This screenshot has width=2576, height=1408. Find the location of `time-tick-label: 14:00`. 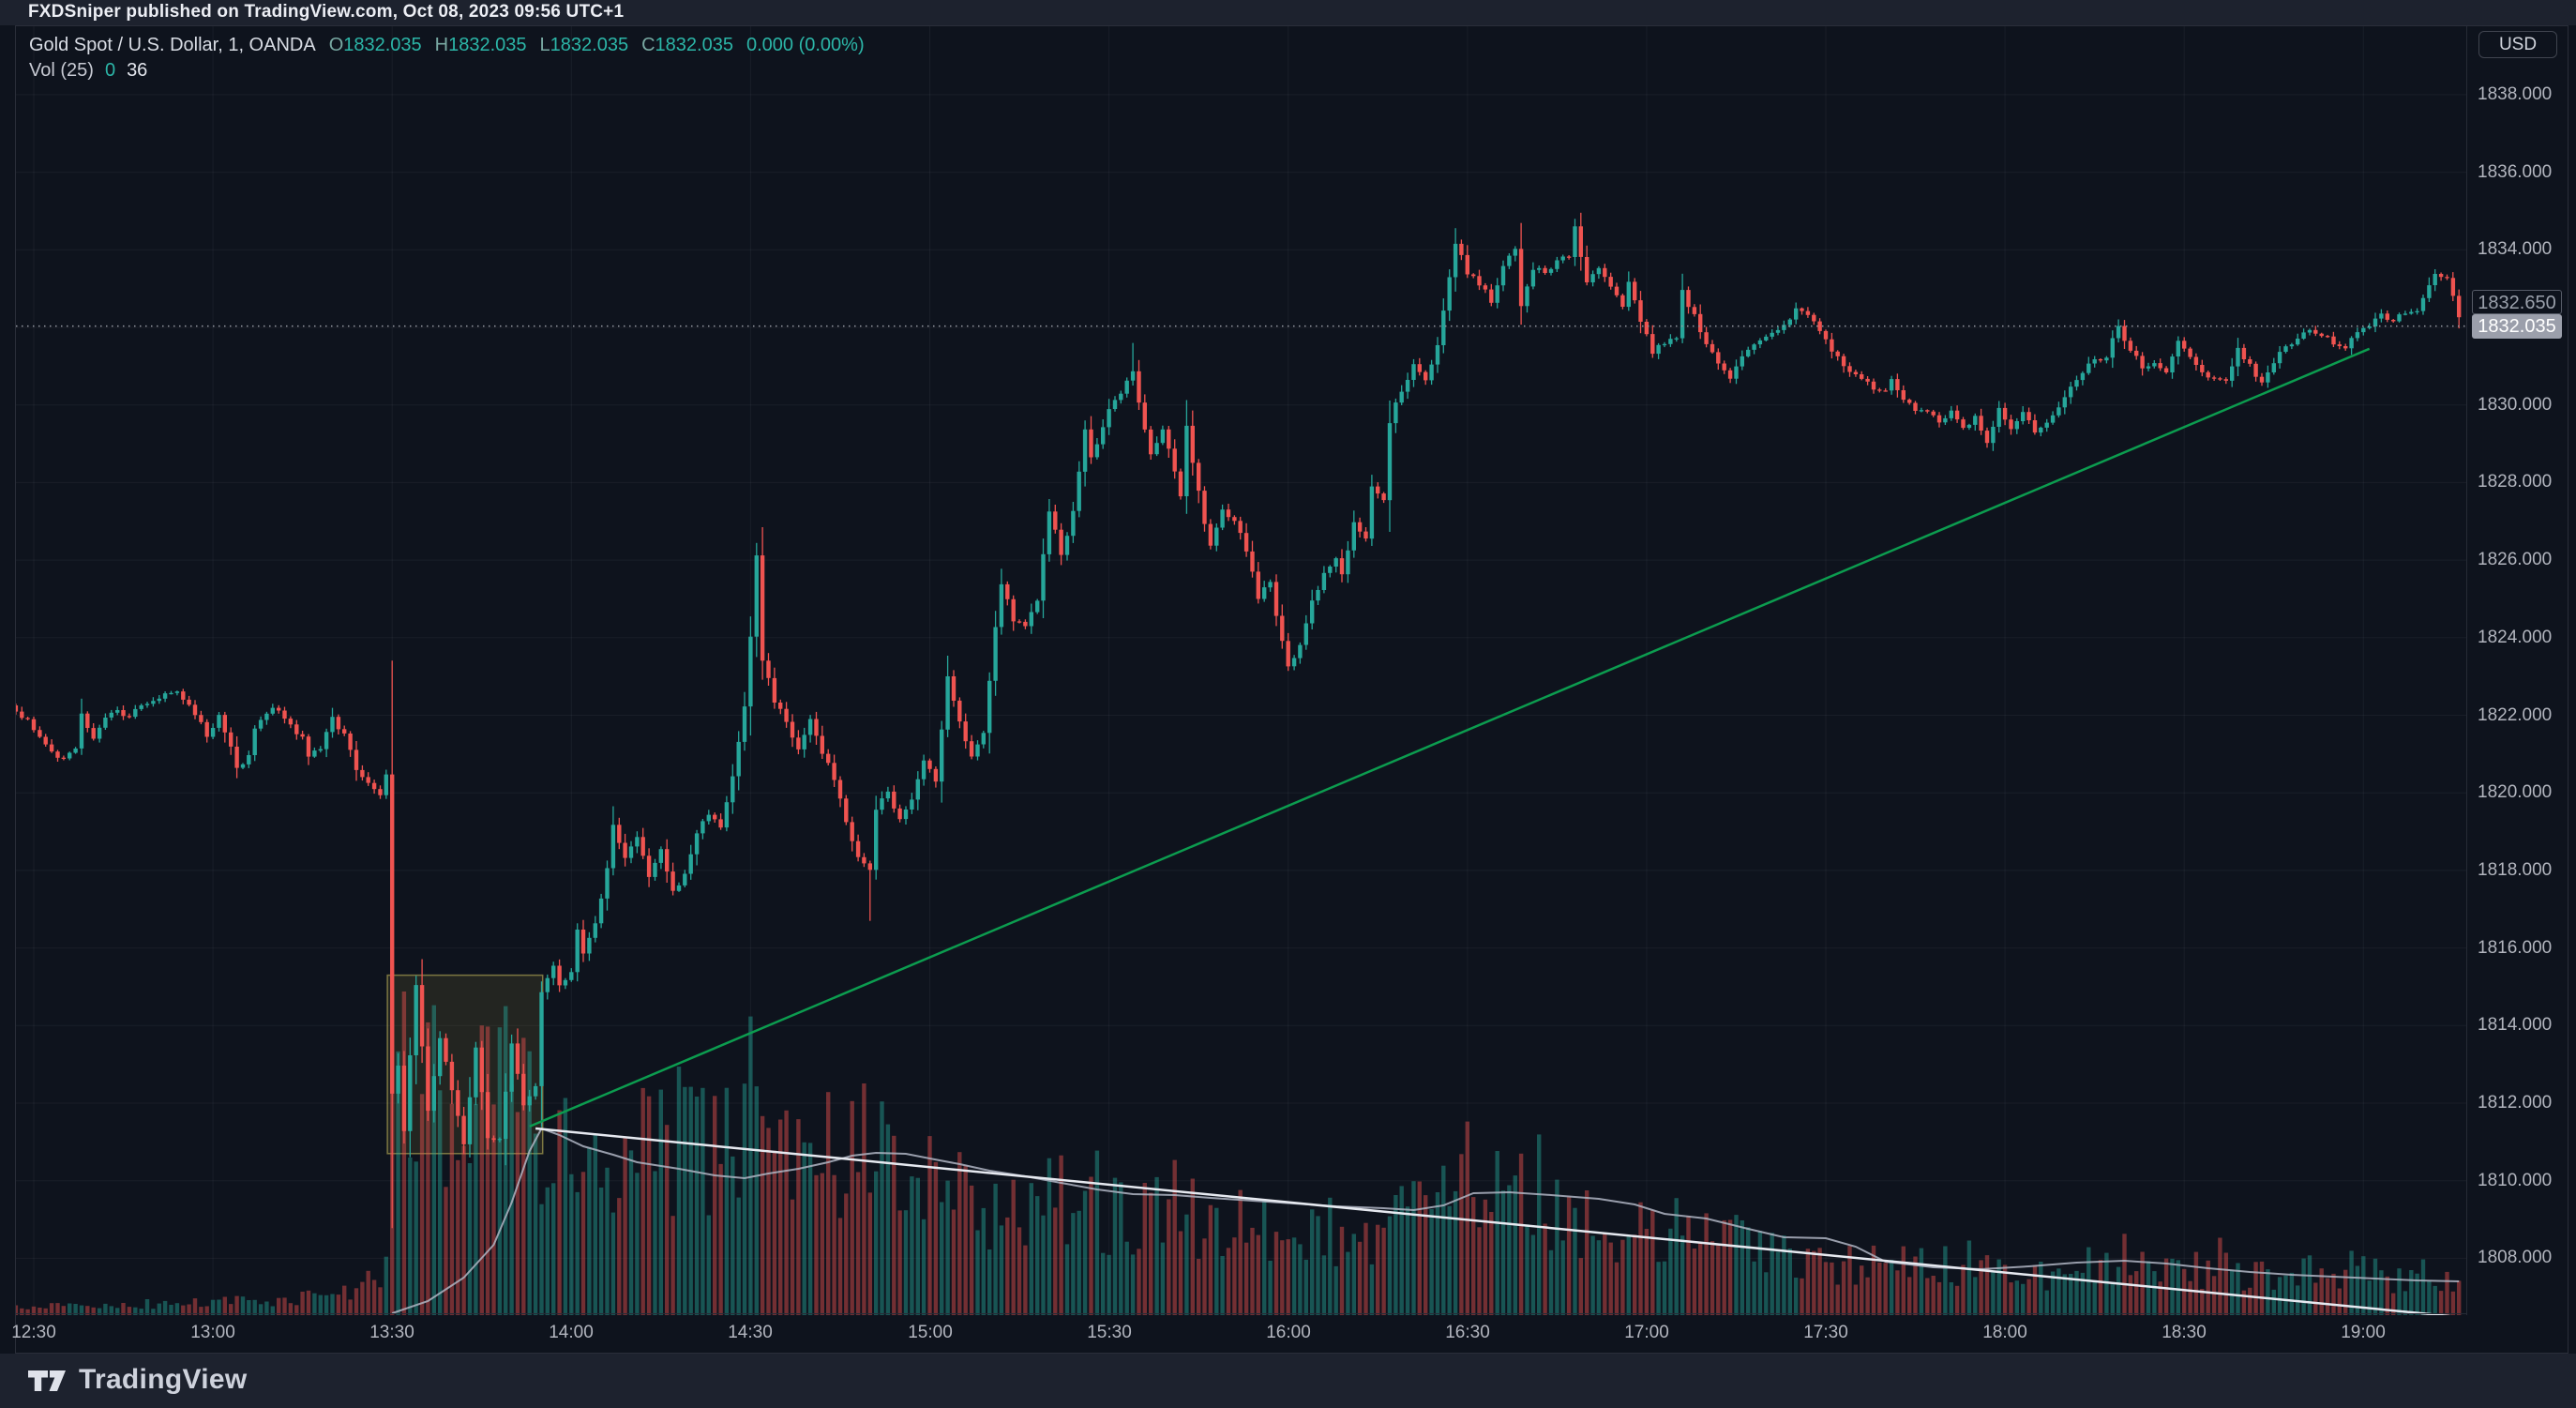

time-tick-label: 14:00 is located at coordinates (571, 1332).